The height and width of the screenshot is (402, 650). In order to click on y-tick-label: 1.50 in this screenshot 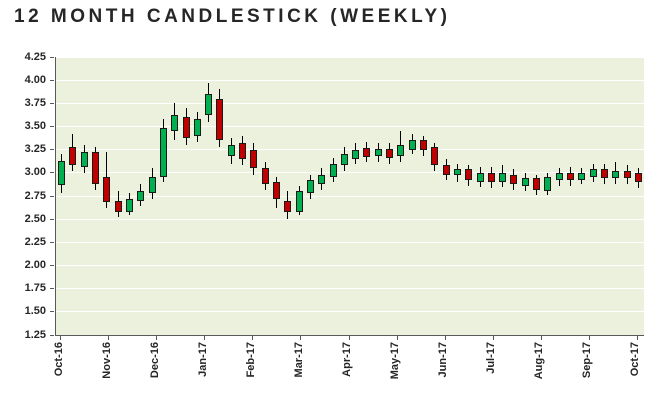, I will do `click(35, 311)`.